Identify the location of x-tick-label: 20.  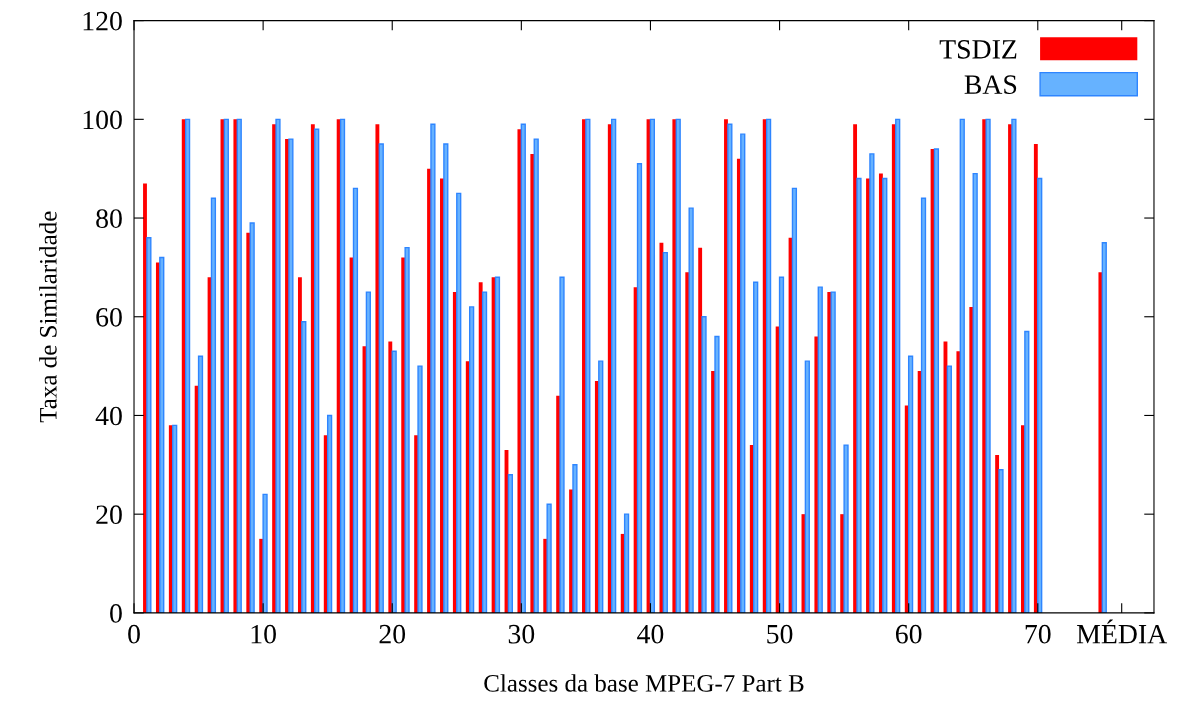
(392, 634).